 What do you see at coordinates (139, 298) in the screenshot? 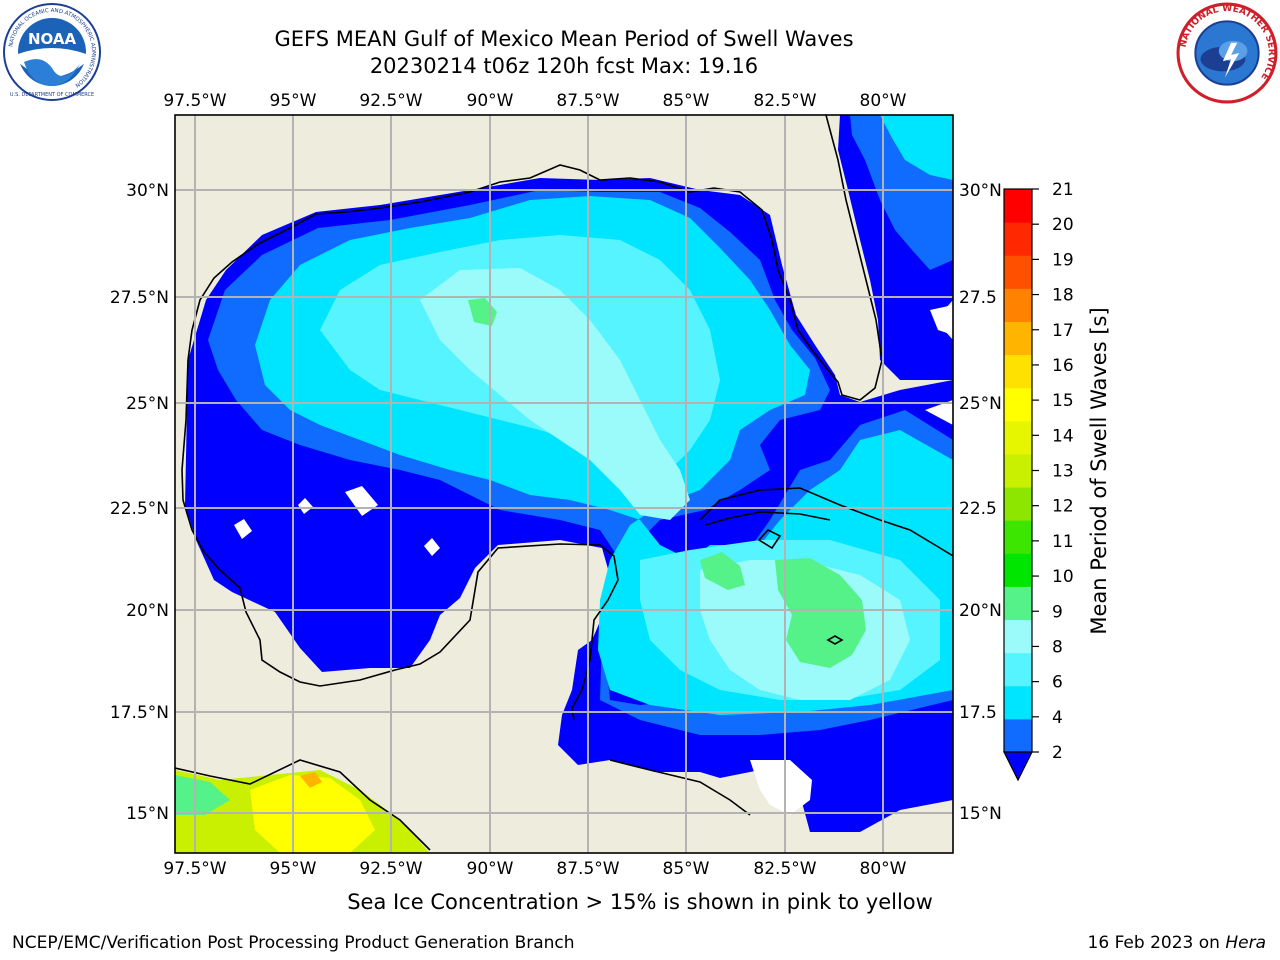
I see `lat-label: 27.5°N` at bounding box center [139, 298].